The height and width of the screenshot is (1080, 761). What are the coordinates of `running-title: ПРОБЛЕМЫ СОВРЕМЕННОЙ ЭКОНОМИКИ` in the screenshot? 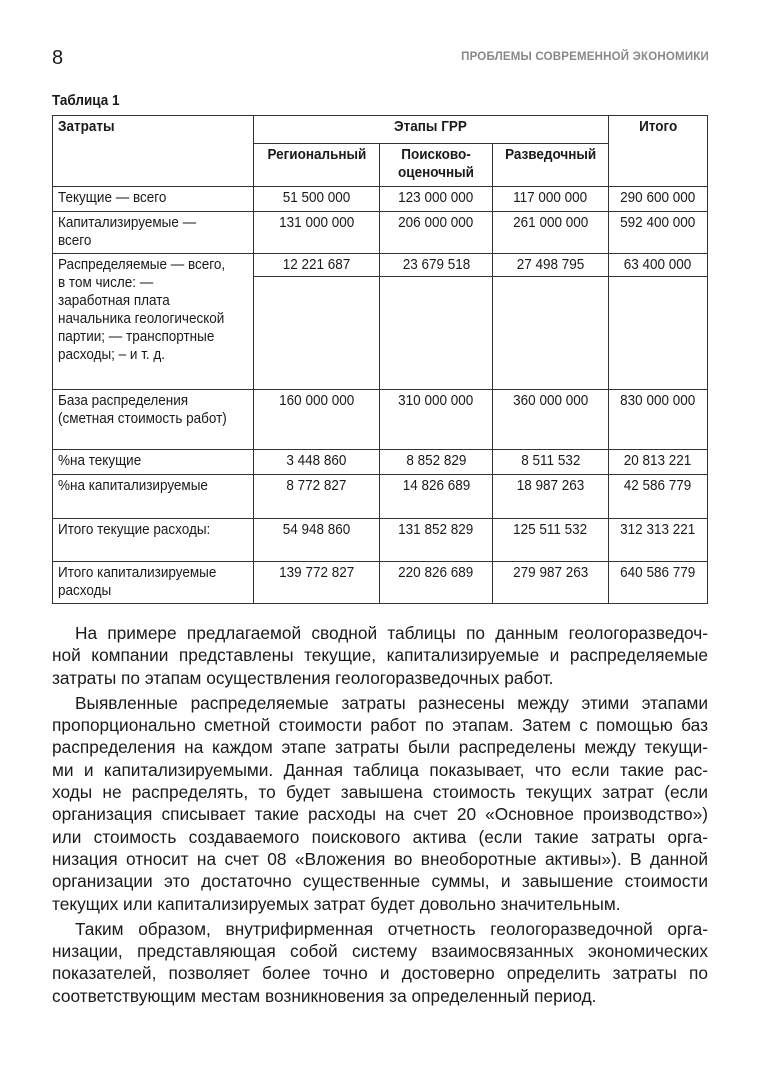 It's located at (585, 57).